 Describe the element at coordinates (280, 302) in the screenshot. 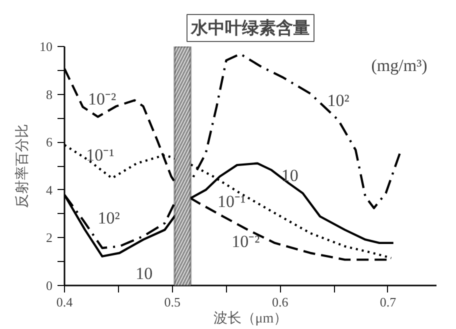

I see `x-tick-label: 0.6` at that location.